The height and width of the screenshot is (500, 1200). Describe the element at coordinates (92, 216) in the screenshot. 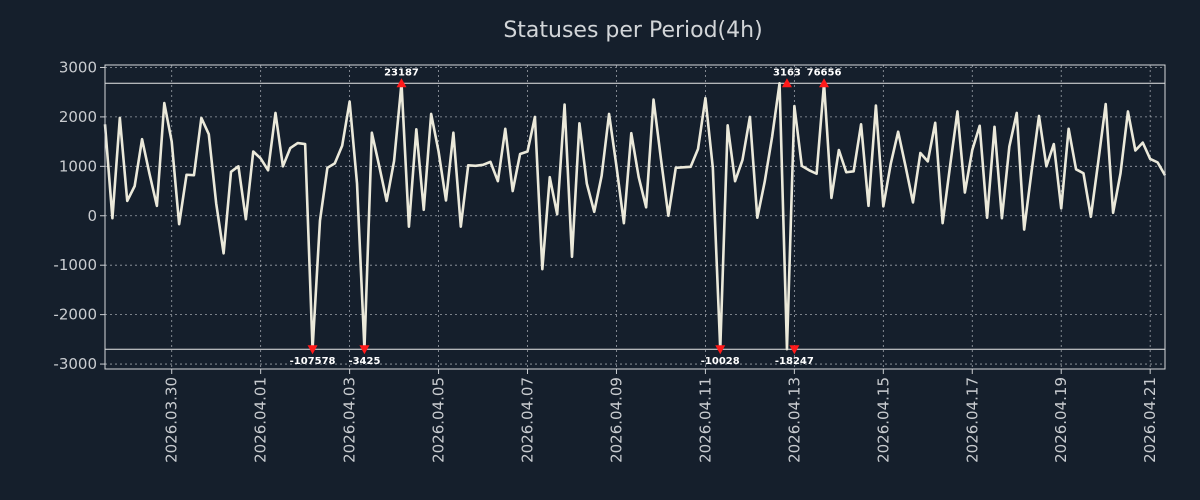

I see `y-tick-label: 0` at that location.